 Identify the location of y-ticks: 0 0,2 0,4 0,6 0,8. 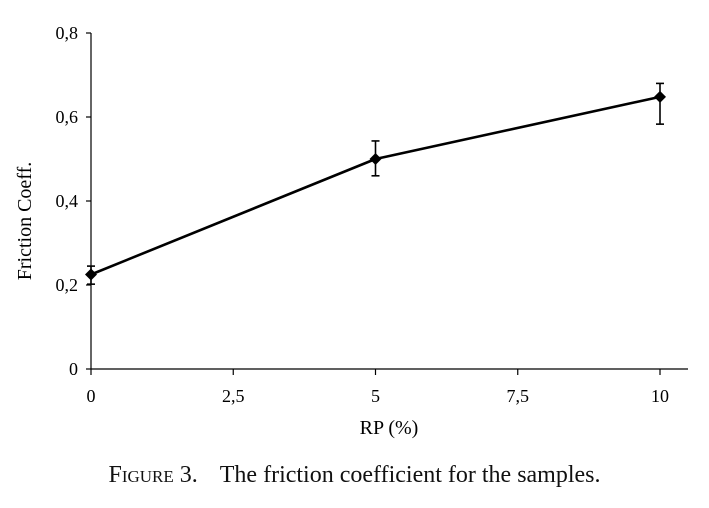
(73, 201).